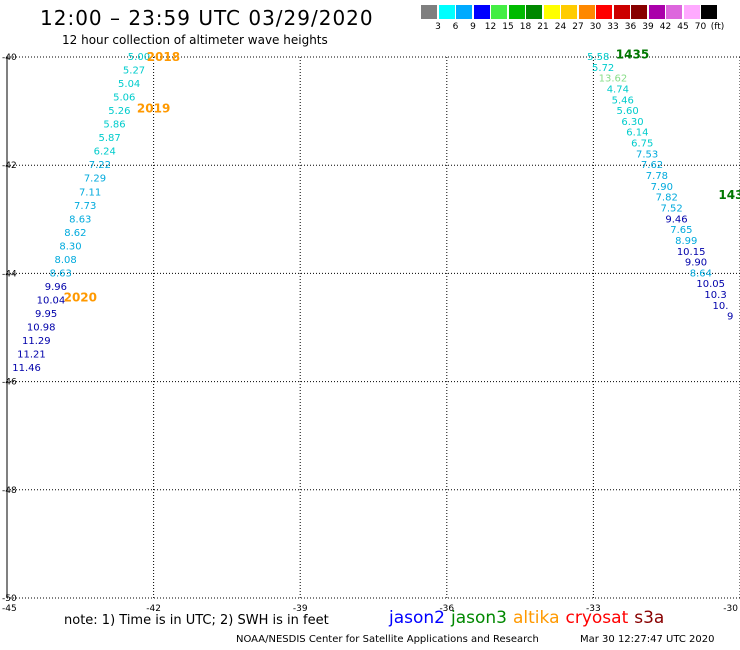  Describe the element at coordinates (508, 27) in the screenshot. I see `legend-label: 15` at that location.